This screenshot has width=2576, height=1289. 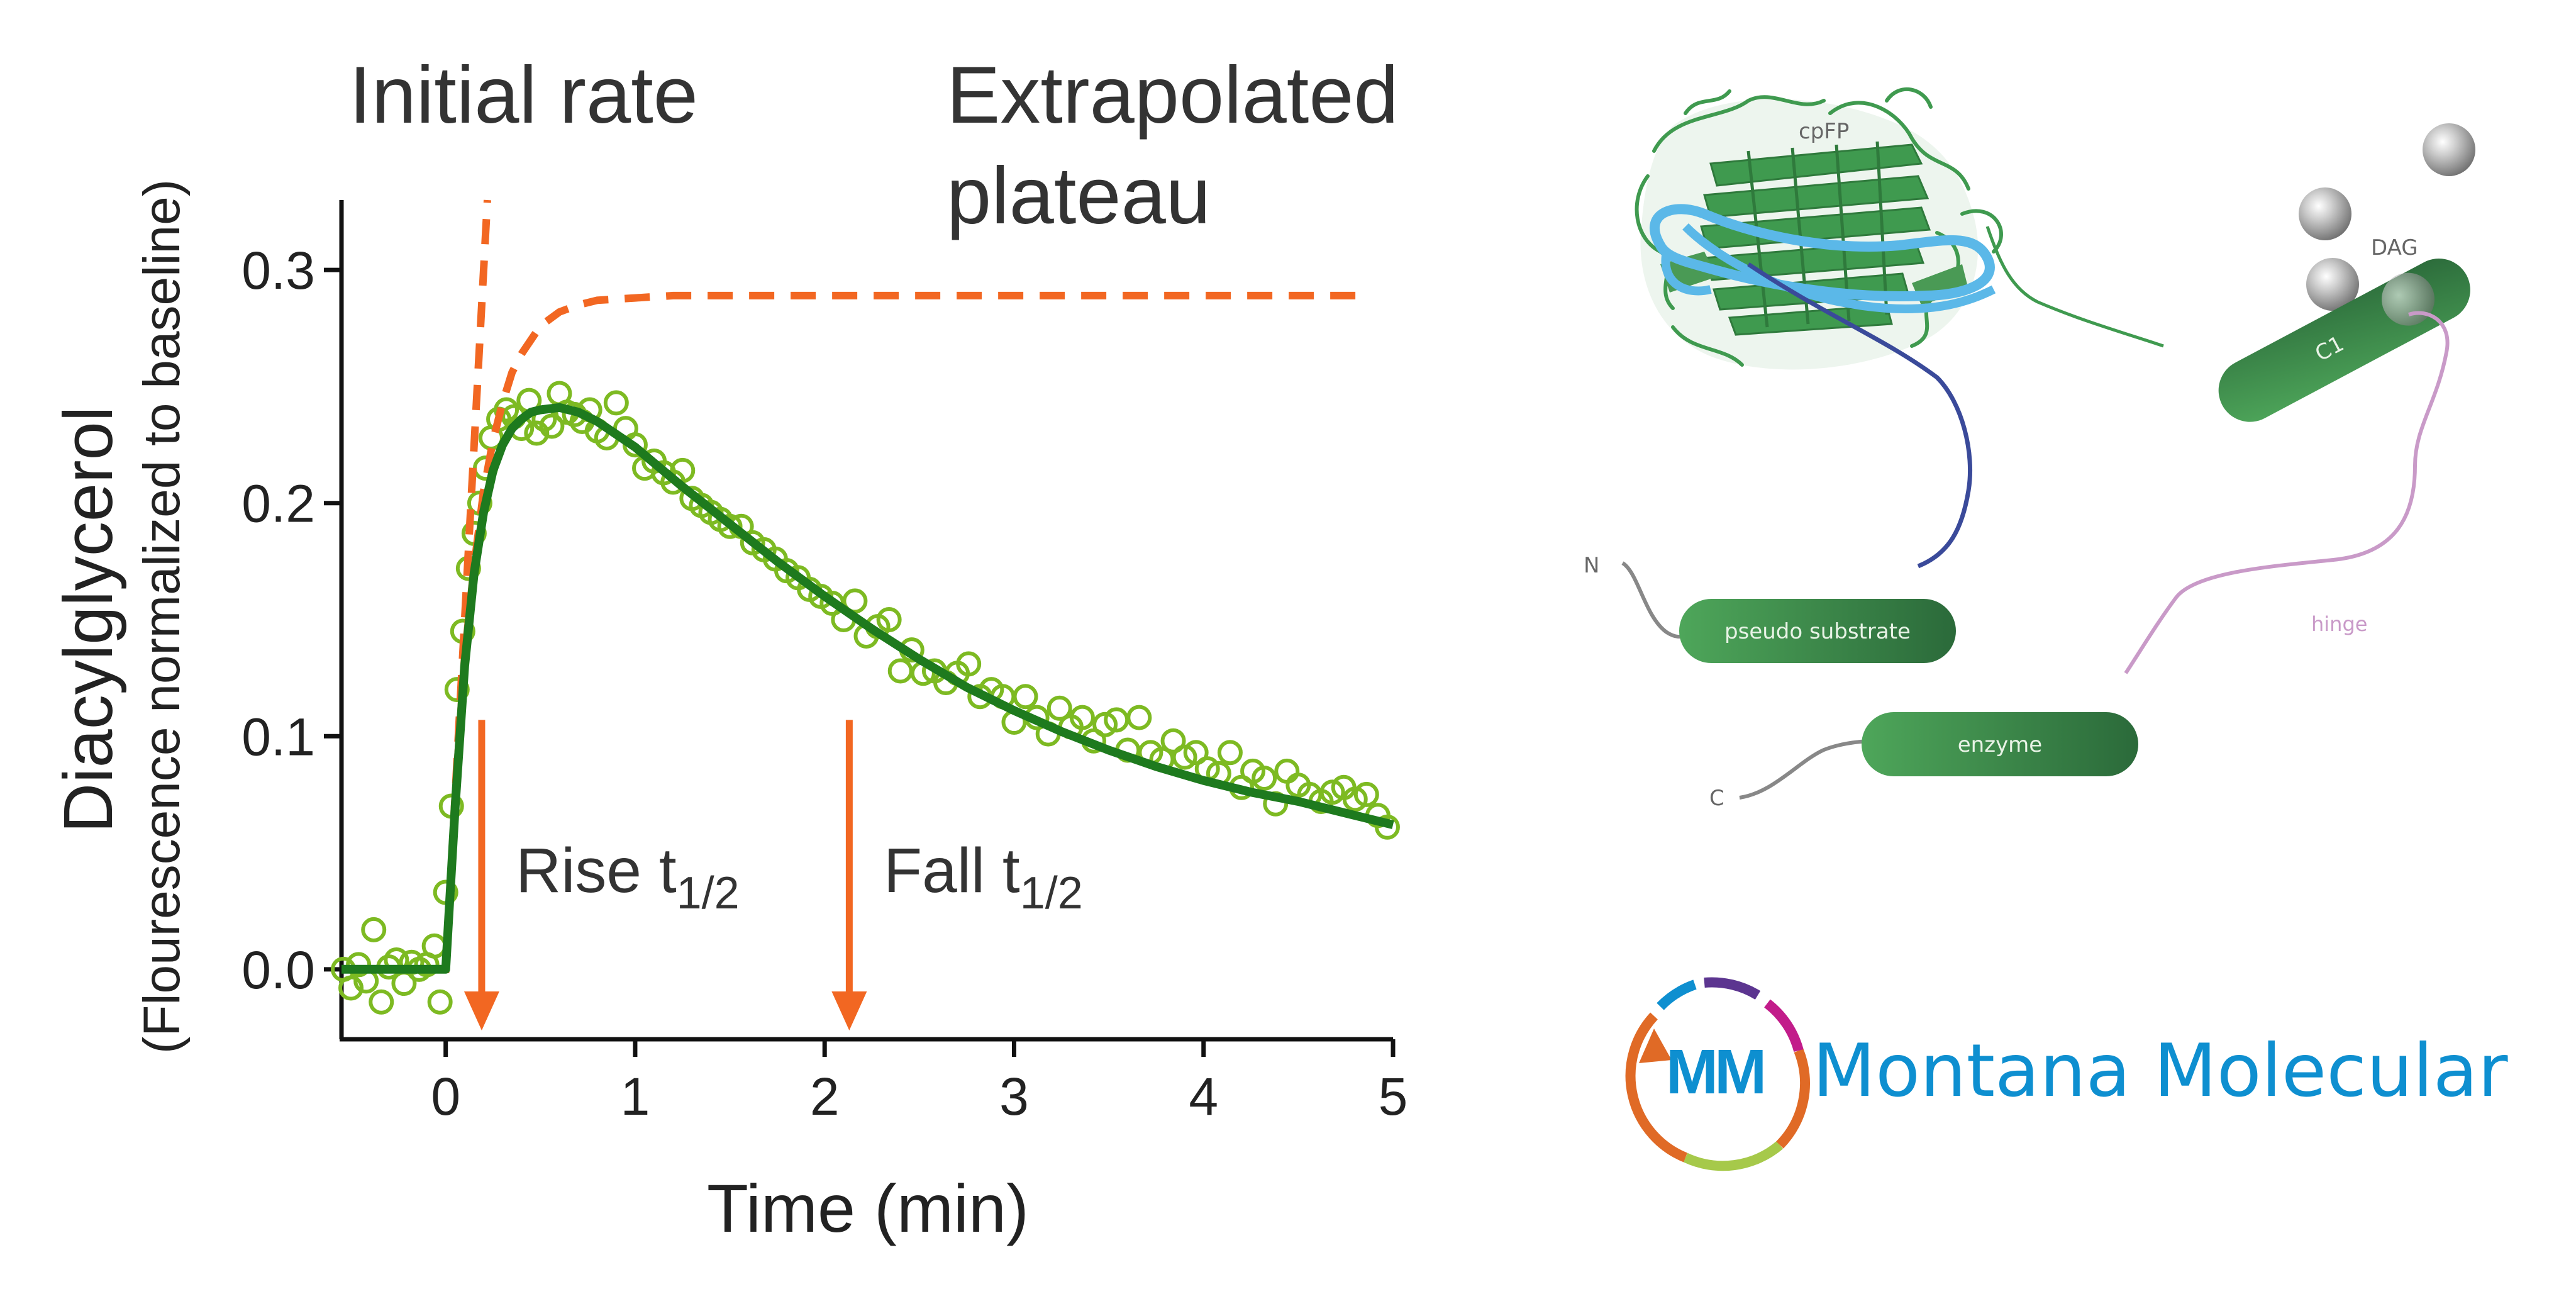 I want to click on pseudo-substrate-label: pseudo substrate, so click(x=1817, y=631).